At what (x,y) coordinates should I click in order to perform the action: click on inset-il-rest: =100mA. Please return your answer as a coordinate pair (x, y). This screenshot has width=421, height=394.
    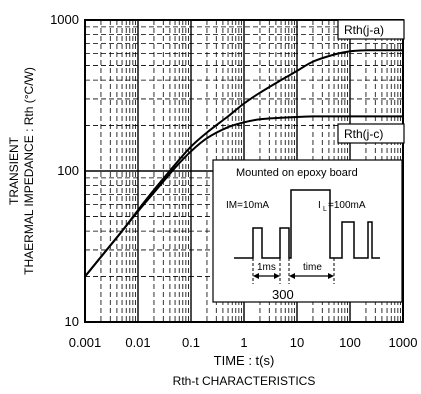
    Looking at the image, I should click on (347, 205).